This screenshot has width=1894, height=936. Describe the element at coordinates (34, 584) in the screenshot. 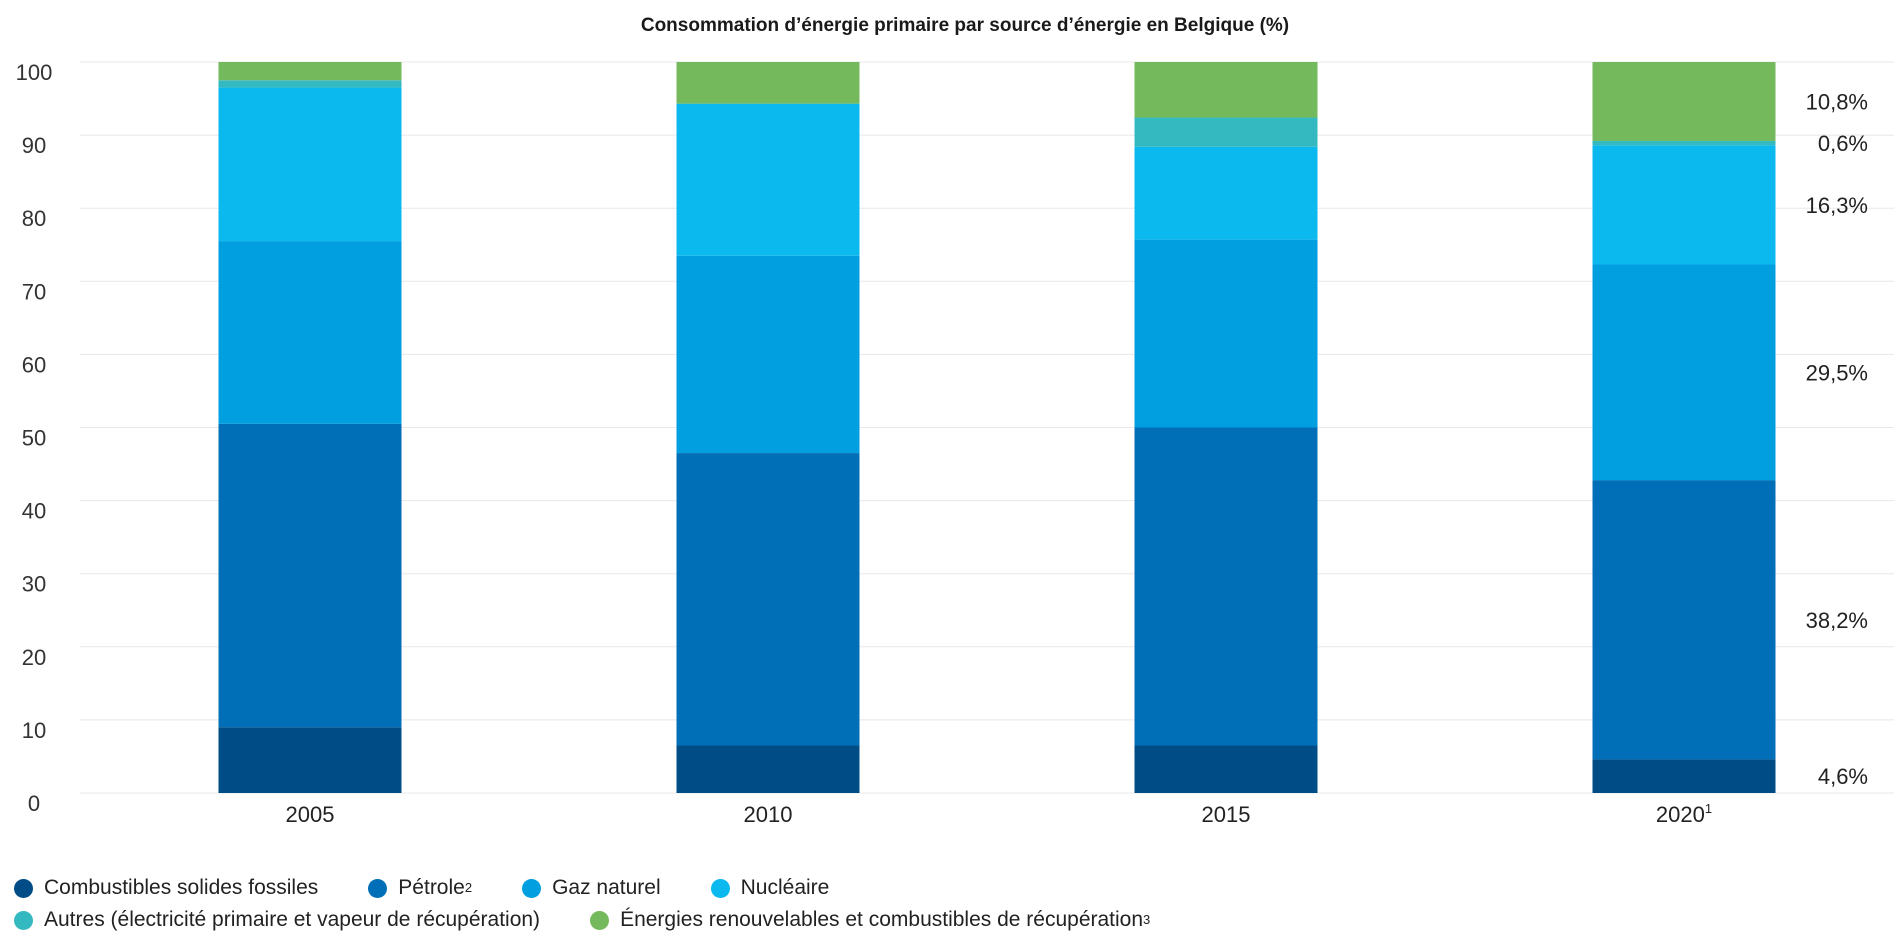

I see `y-tick-label: 30` at that location.